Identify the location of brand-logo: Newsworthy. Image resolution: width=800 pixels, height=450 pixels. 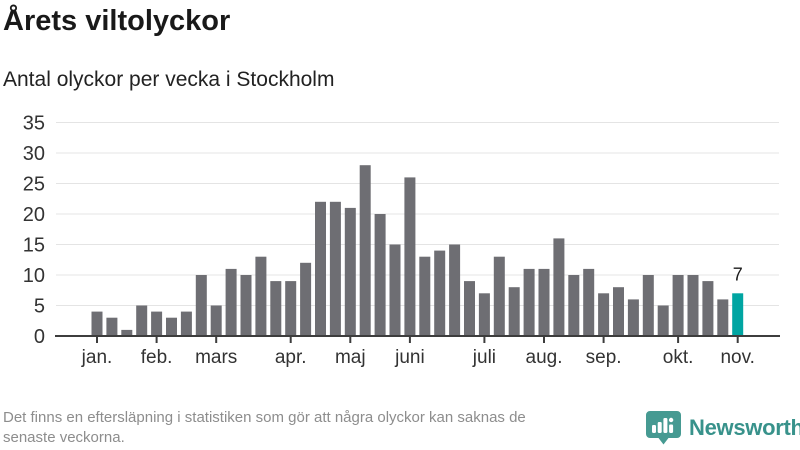
(722, 427).